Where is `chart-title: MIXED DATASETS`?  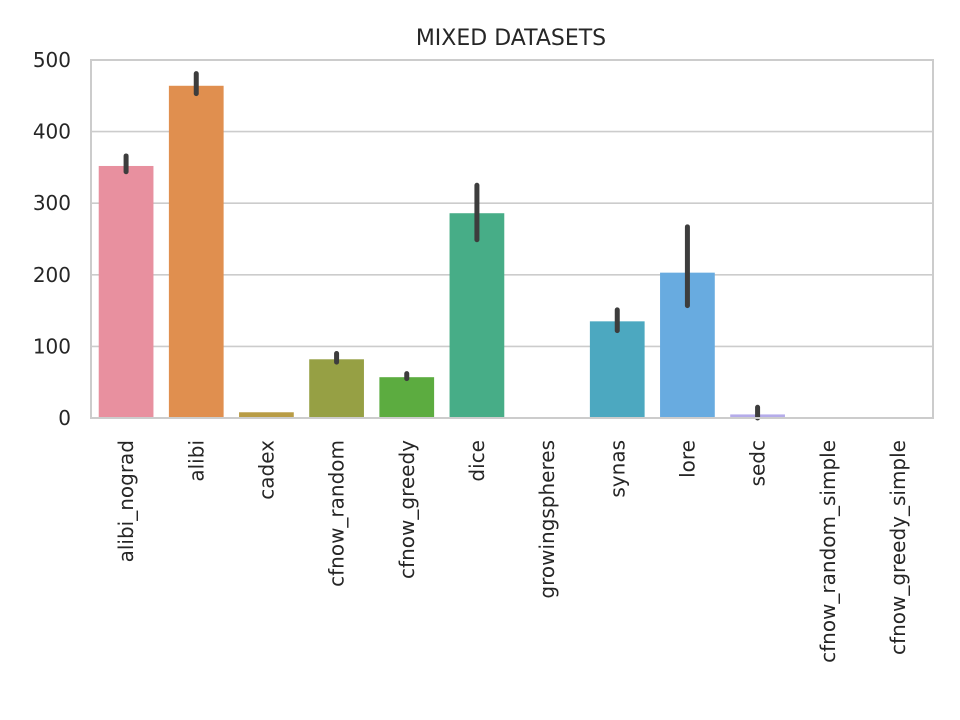
chart-title: MIXED DATASETS is located at coordinates (511, 38).